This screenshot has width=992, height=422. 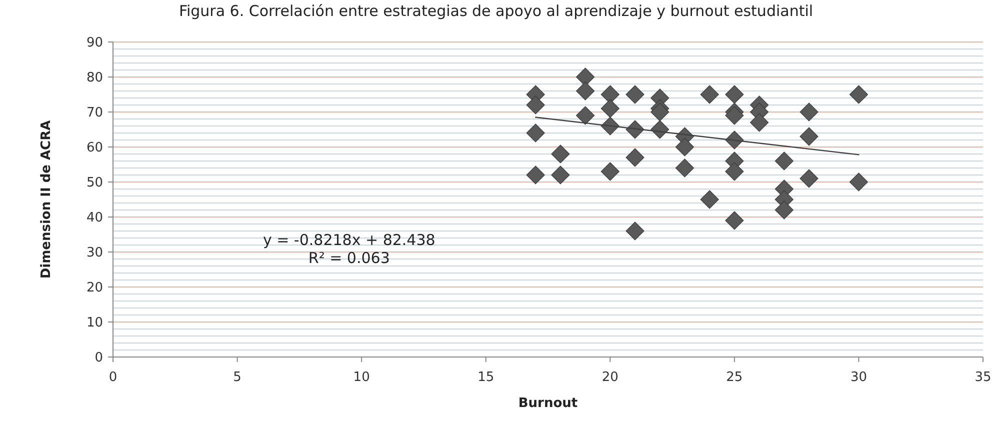 What do you see at coordinates (349, 258) in the screenshot?
I see `annotation: R² = 0.063` at bounding box center [349, 258].